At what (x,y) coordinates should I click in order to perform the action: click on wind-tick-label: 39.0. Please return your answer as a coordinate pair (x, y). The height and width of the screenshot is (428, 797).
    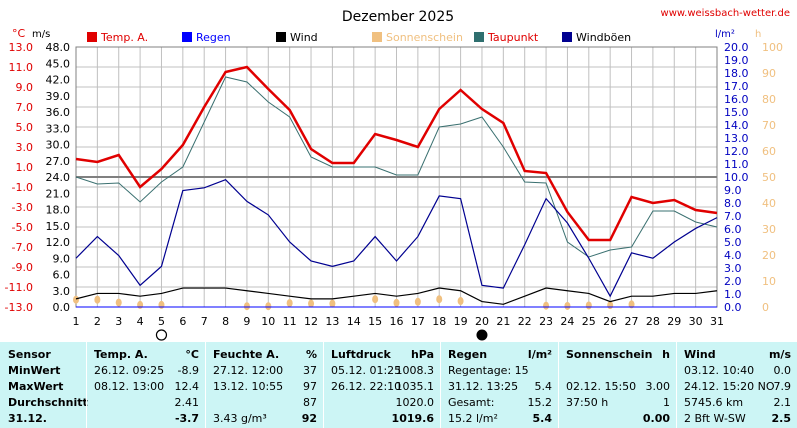
    Looking at the image, I should click on (58, 96).